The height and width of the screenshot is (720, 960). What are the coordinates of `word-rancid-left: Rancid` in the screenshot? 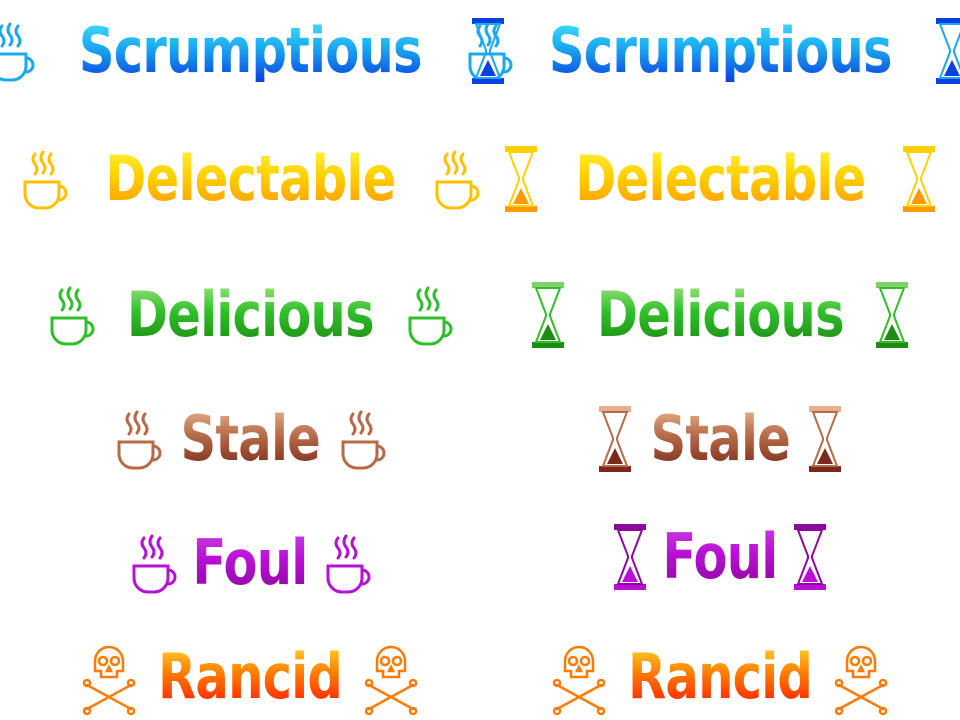 It's located at (250, 676).